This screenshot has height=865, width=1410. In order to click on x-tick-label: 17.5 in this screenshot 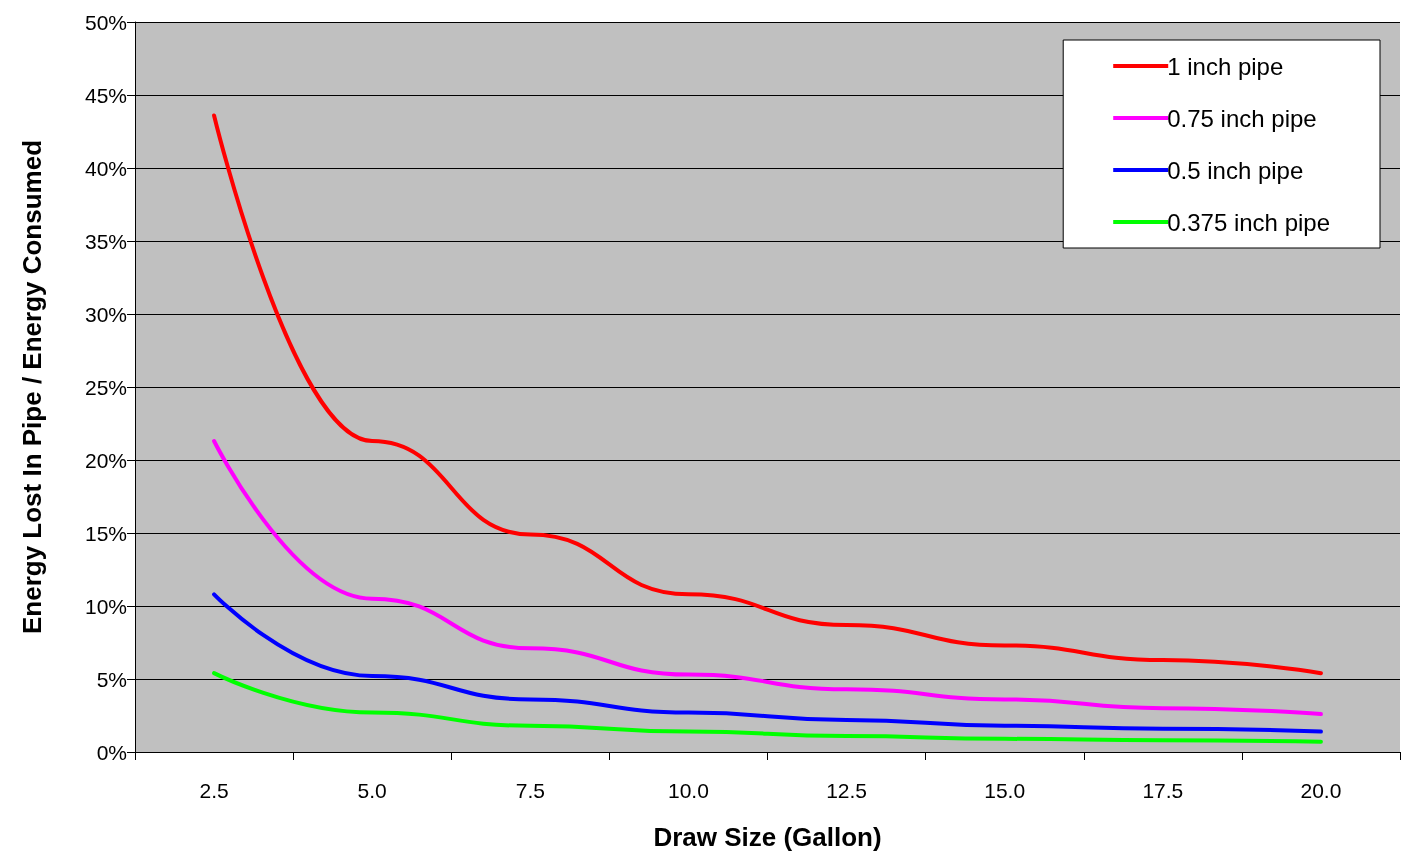, I will do `click(1163, 790)`.